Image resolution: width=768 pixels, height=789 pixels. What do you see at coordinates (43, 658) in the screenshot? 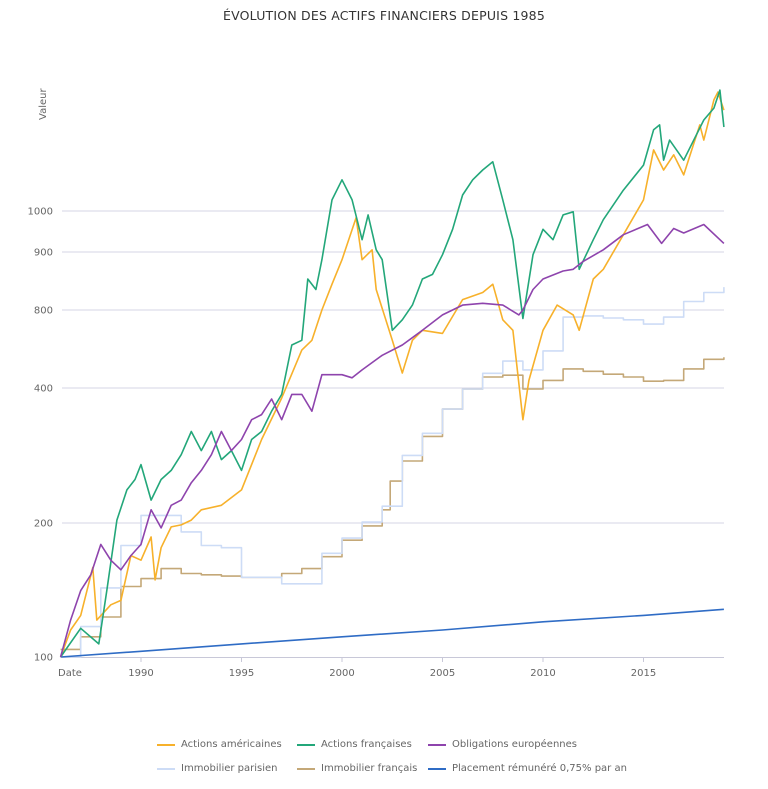
I see `y-tick-label: 100` at bounding box center [43, 658].